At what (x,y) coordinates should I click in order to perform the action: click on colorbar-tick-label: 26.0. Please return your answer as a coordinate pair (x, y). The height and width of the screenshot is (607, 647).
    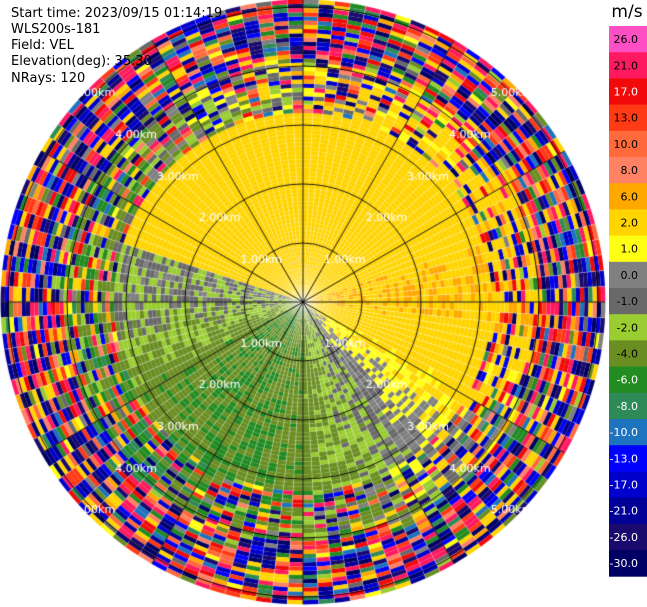
    Looking at the image, I should click on (626, 39).